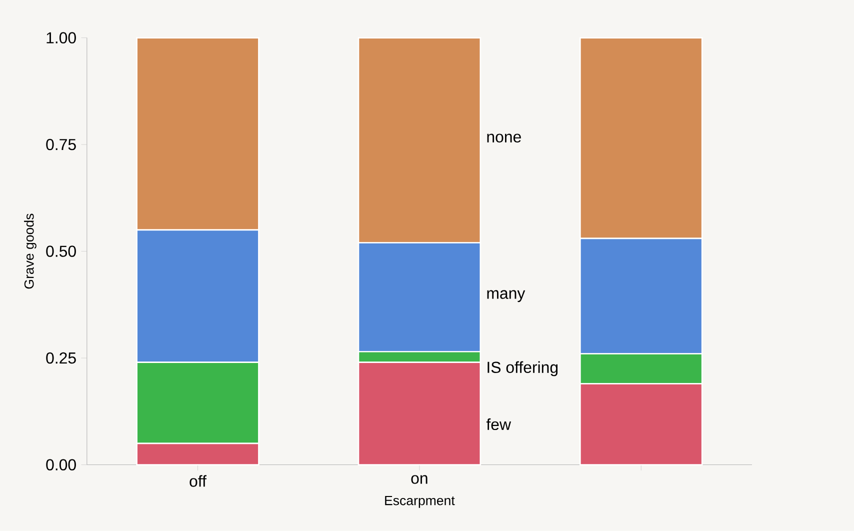 The width and height of the screenshot is (854, 531). I want to click on x-tick-label: off, so click(198, 481).